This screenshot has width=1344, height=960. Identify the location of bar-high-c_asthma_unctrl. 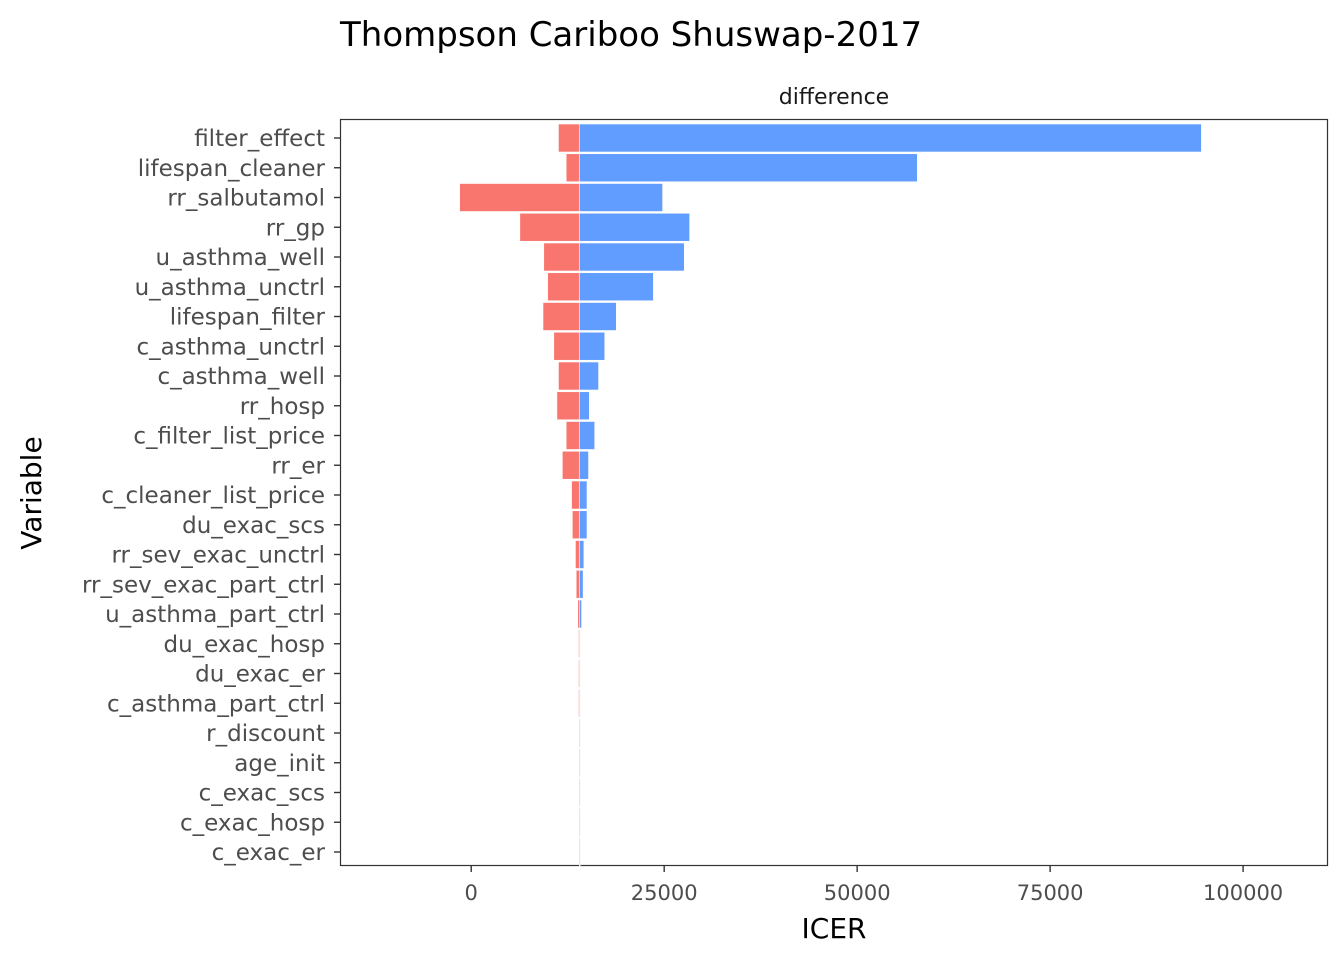
(592, 346).